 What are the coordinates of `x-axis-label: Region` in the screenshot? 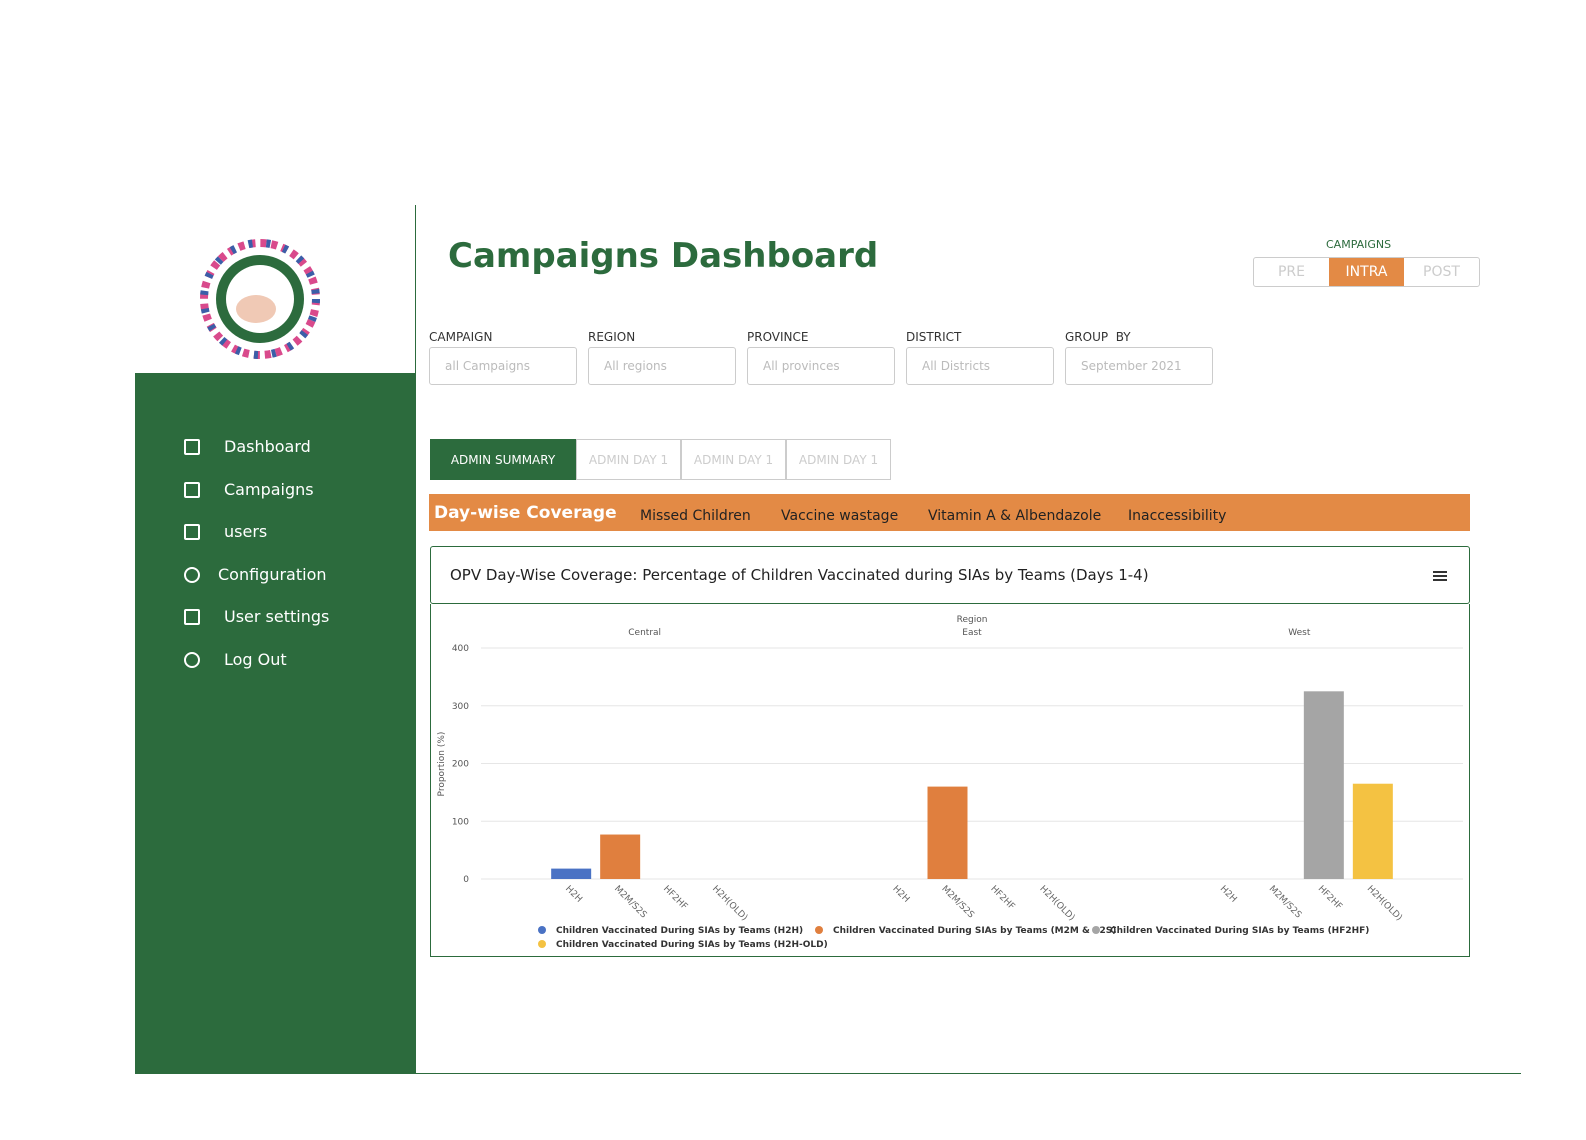 It's located at (972, 620).